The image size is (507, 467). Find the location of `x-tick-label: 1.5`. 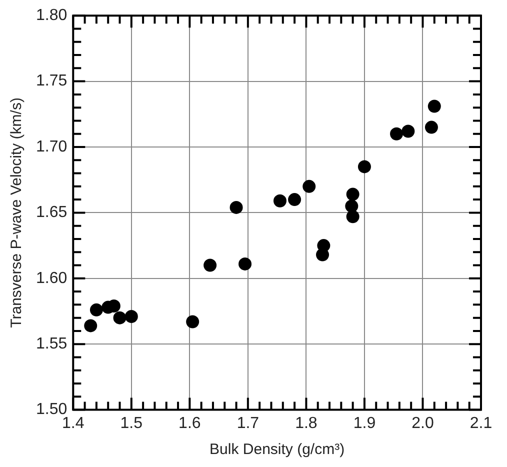

x-tick-label: 1.5 is located at coordinates (131, 423).